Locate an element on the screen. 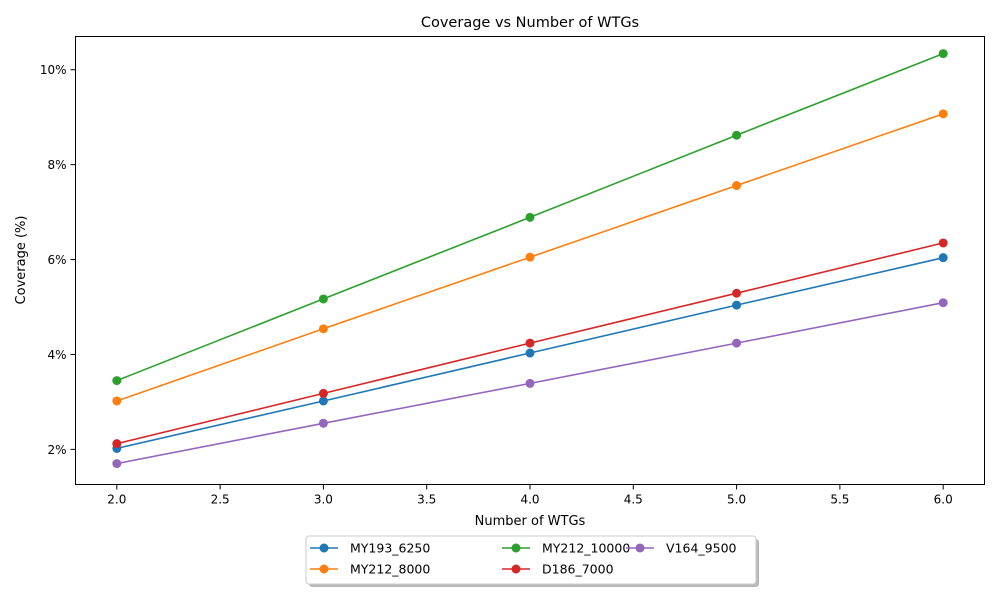 This screenshot has width=1000, height=600. y-axis: 2% 4% 6% 8% 10% is located at coordinates (58, 260).